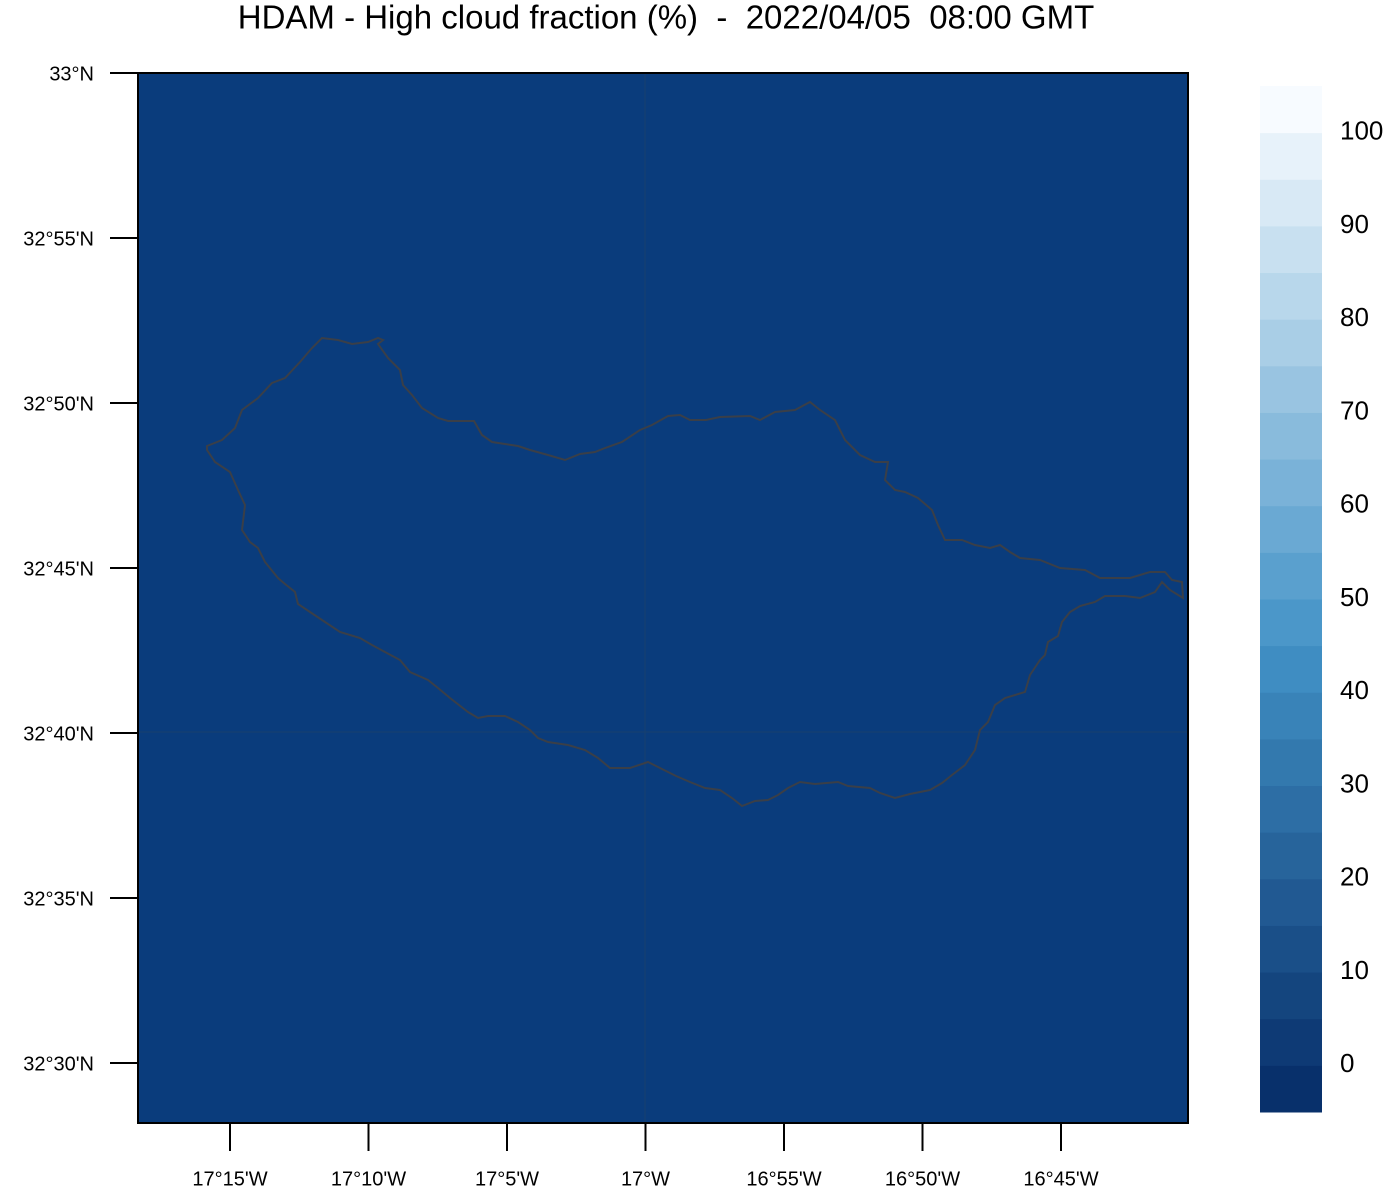  Describe the element at coordinates (1354, 597) in the screenshot. I see `colorbar-label: 50` at that location.